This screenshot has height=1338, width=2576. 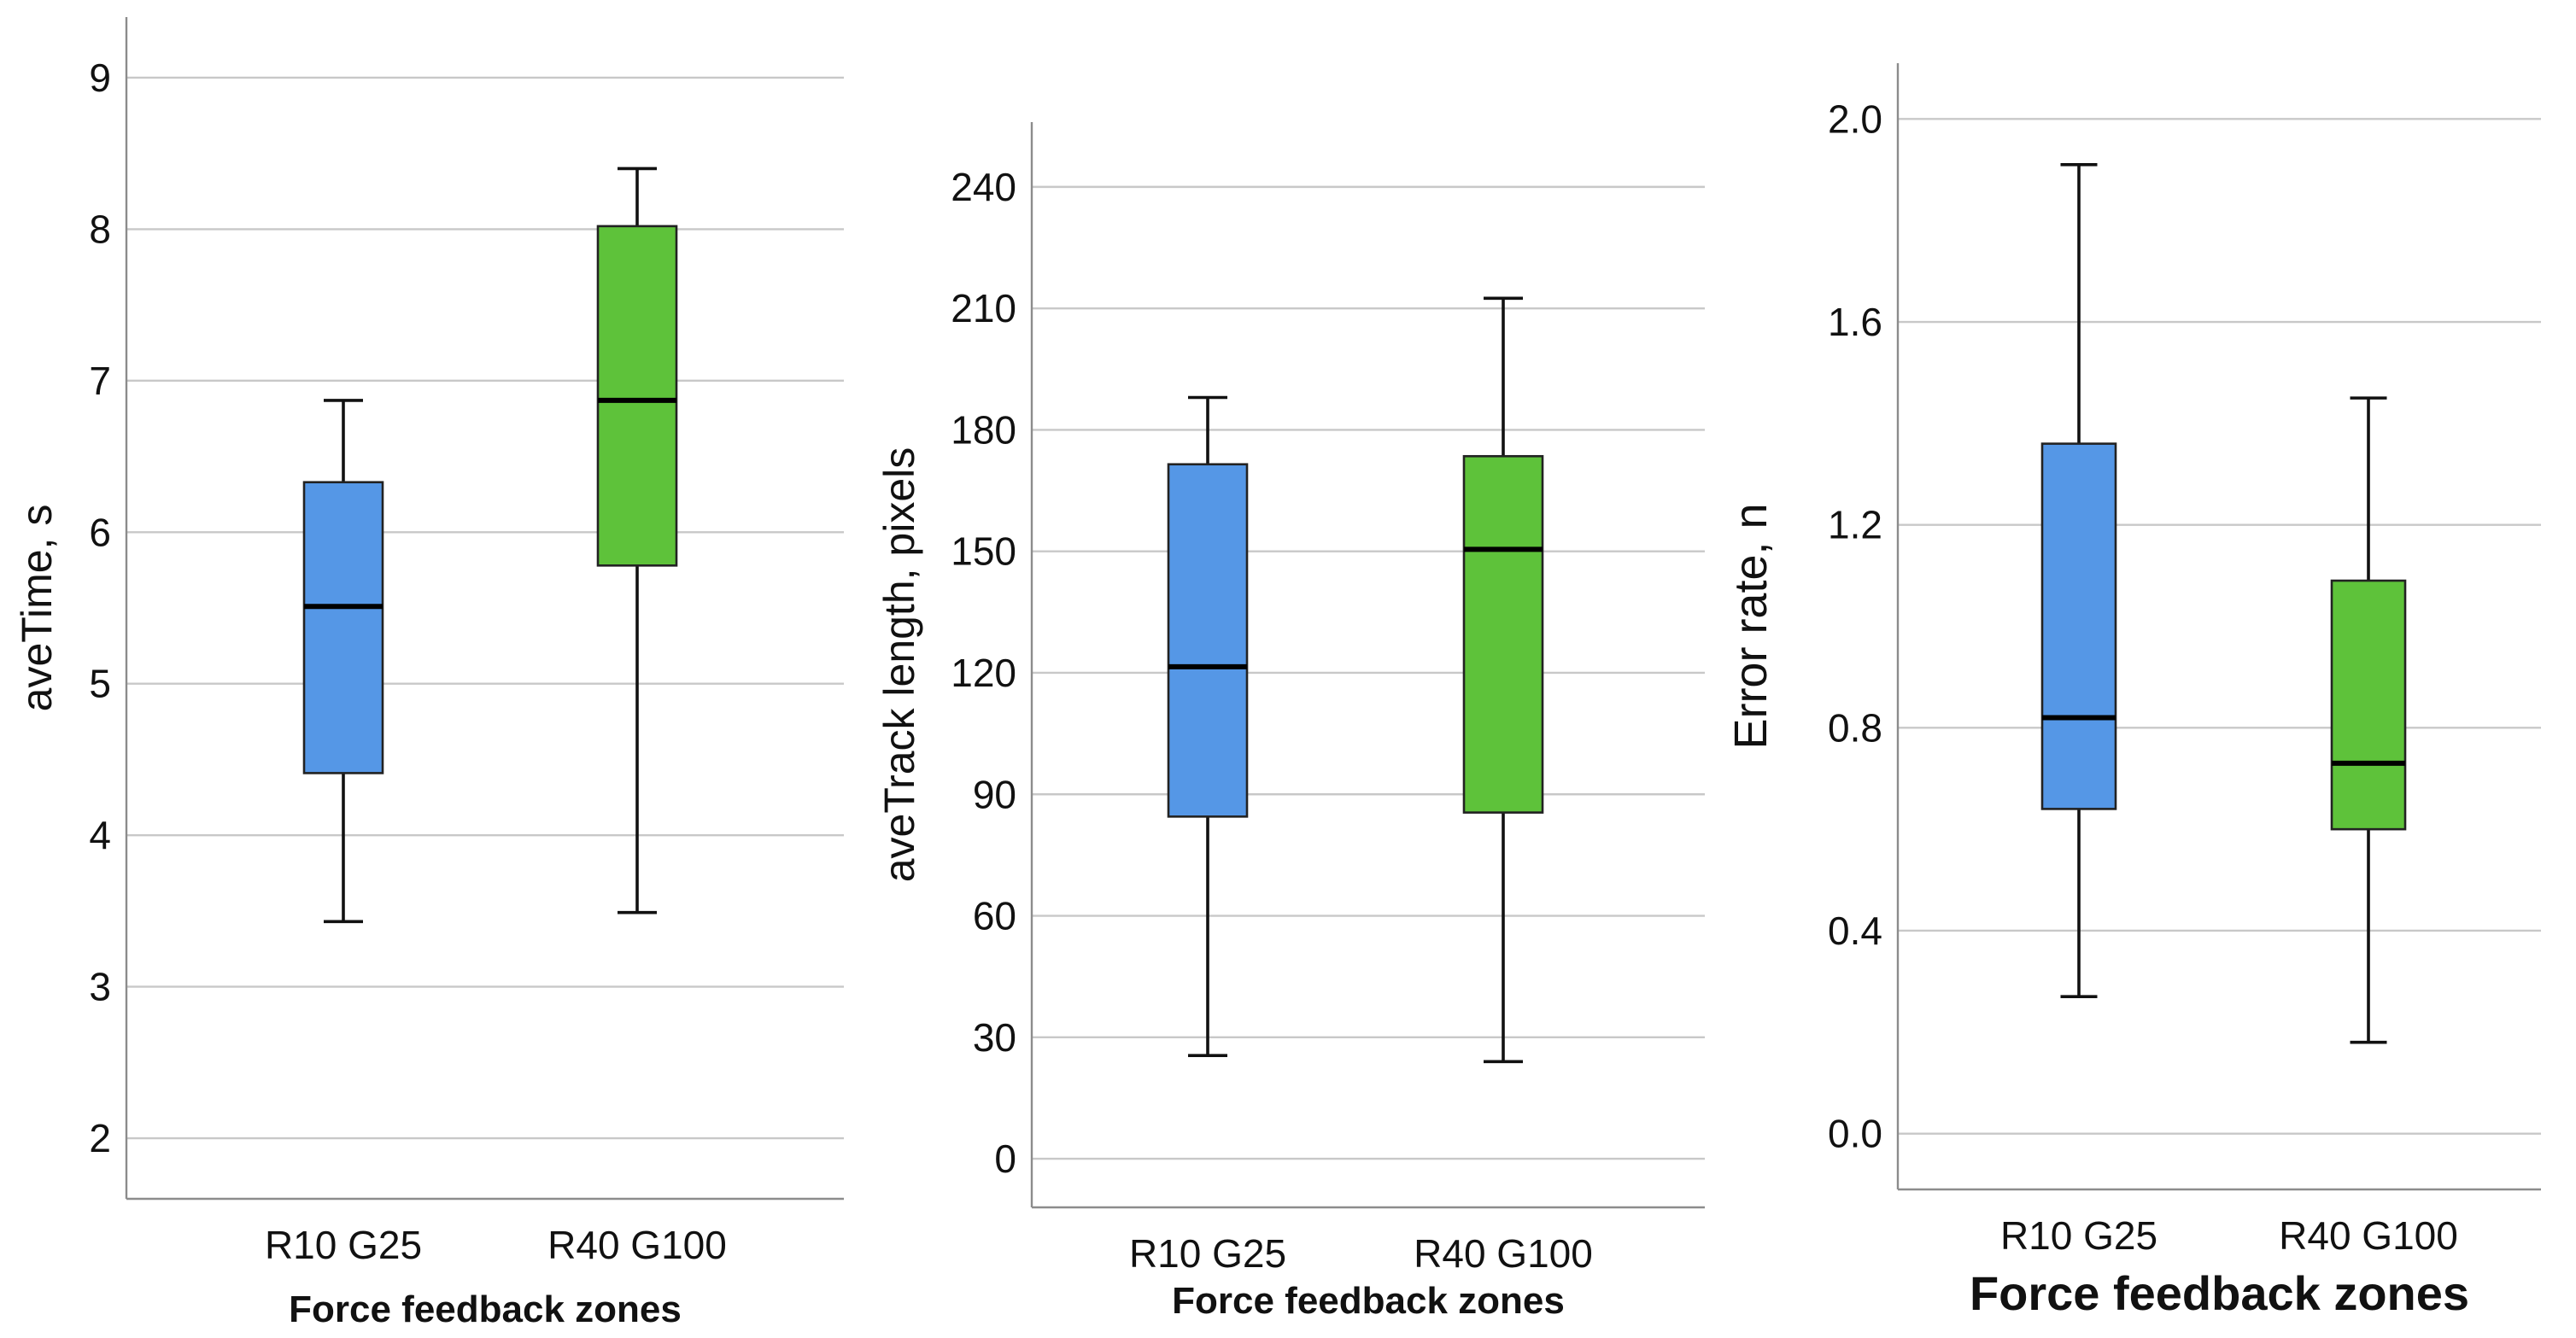 I want to click on y-axis-title: Error rate, n, so click(x=1751, y=626).